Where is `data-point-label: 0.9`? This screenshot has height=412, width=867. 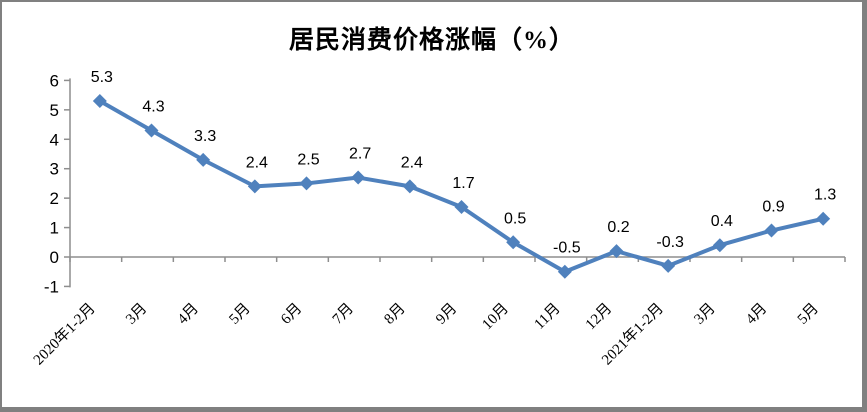 data-point-label: 0.9 is located at coordinates (773, 207).